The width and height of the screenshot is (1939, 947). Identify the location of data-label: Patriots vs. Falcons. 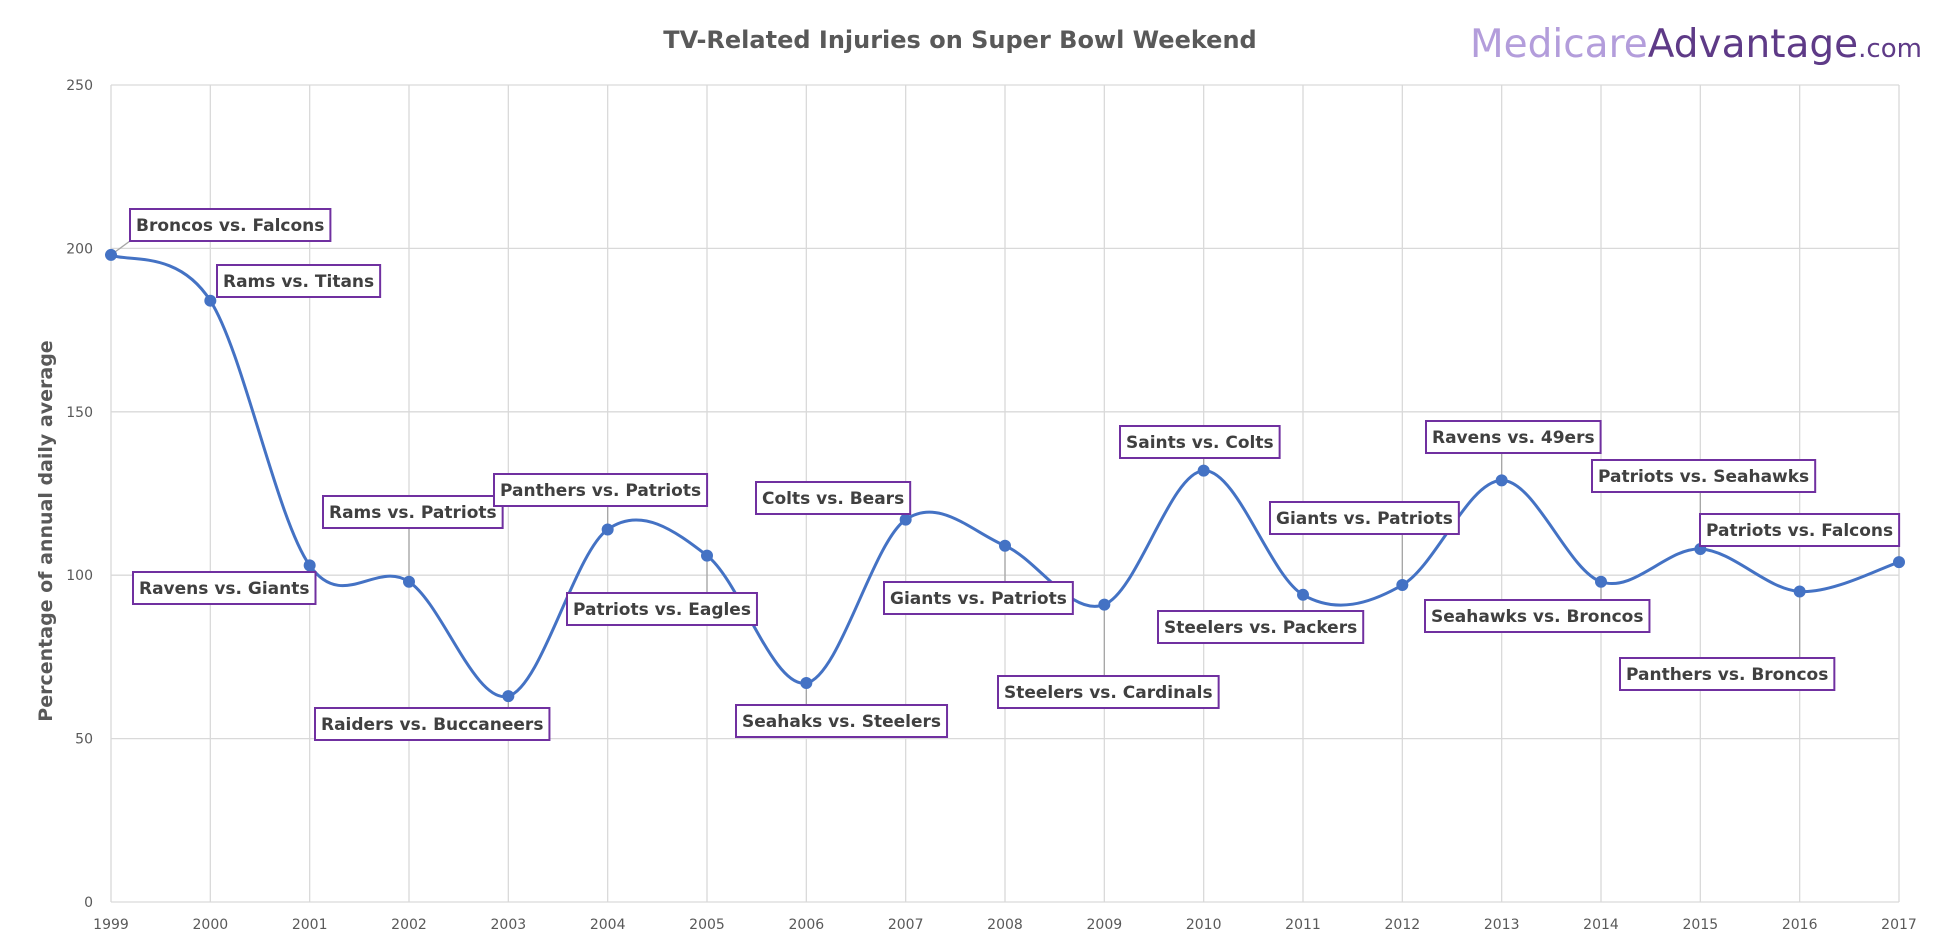
(1800, 530).